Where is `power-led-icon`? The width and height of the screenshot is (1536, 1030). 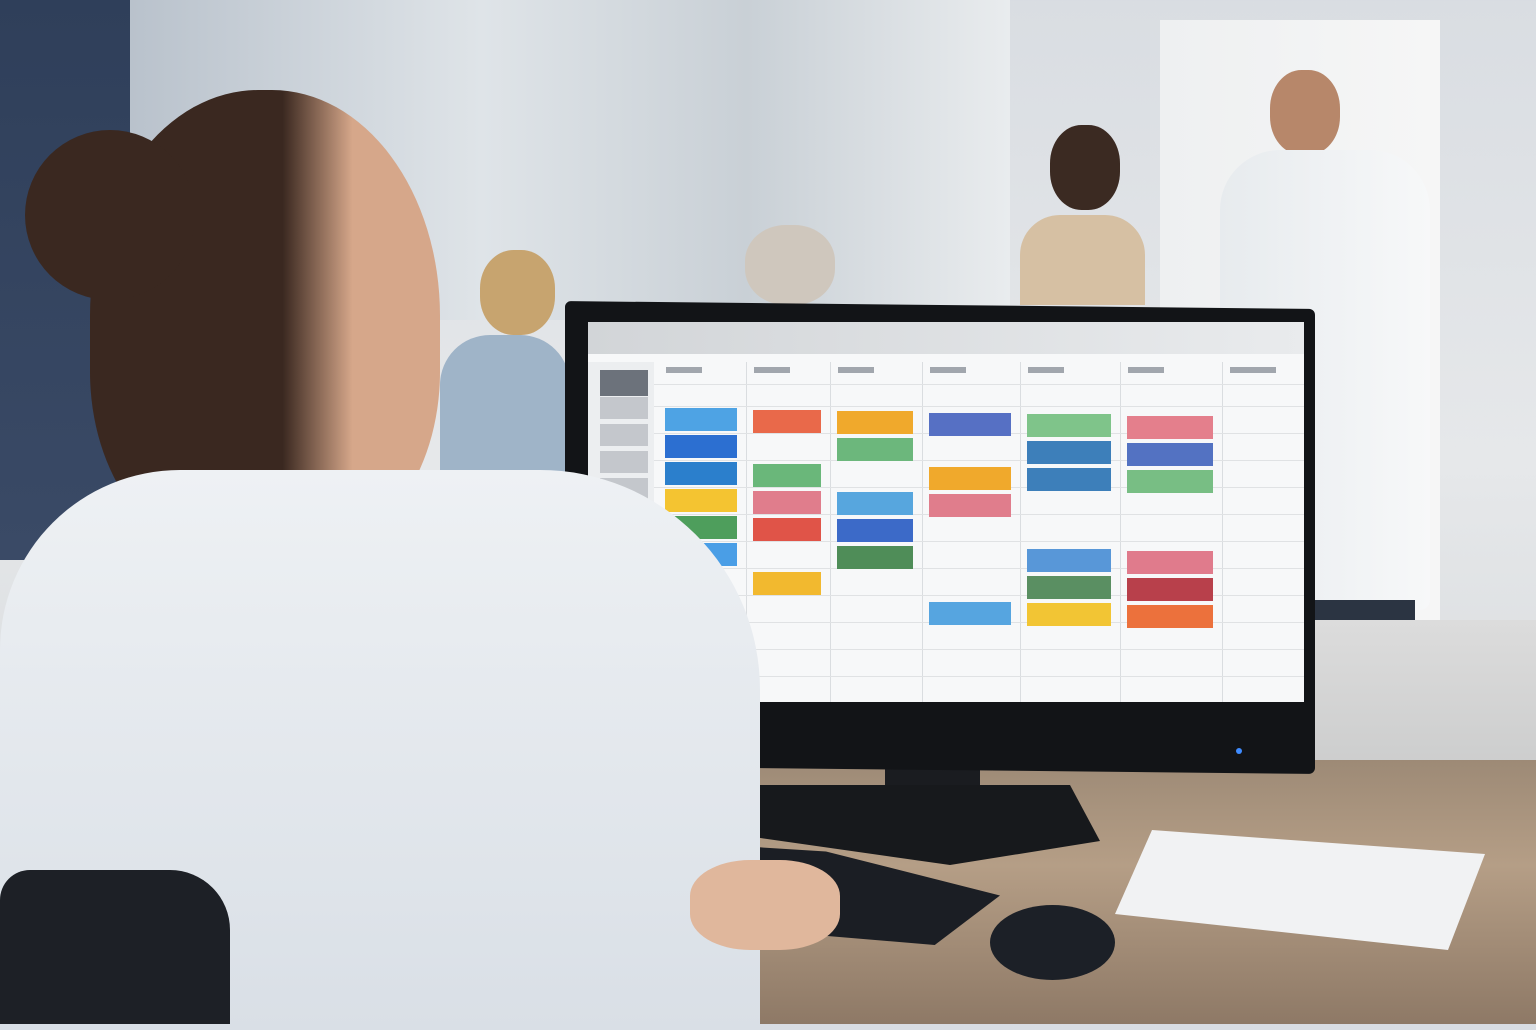 power-led-icon is located at coordinates (1239, 751).